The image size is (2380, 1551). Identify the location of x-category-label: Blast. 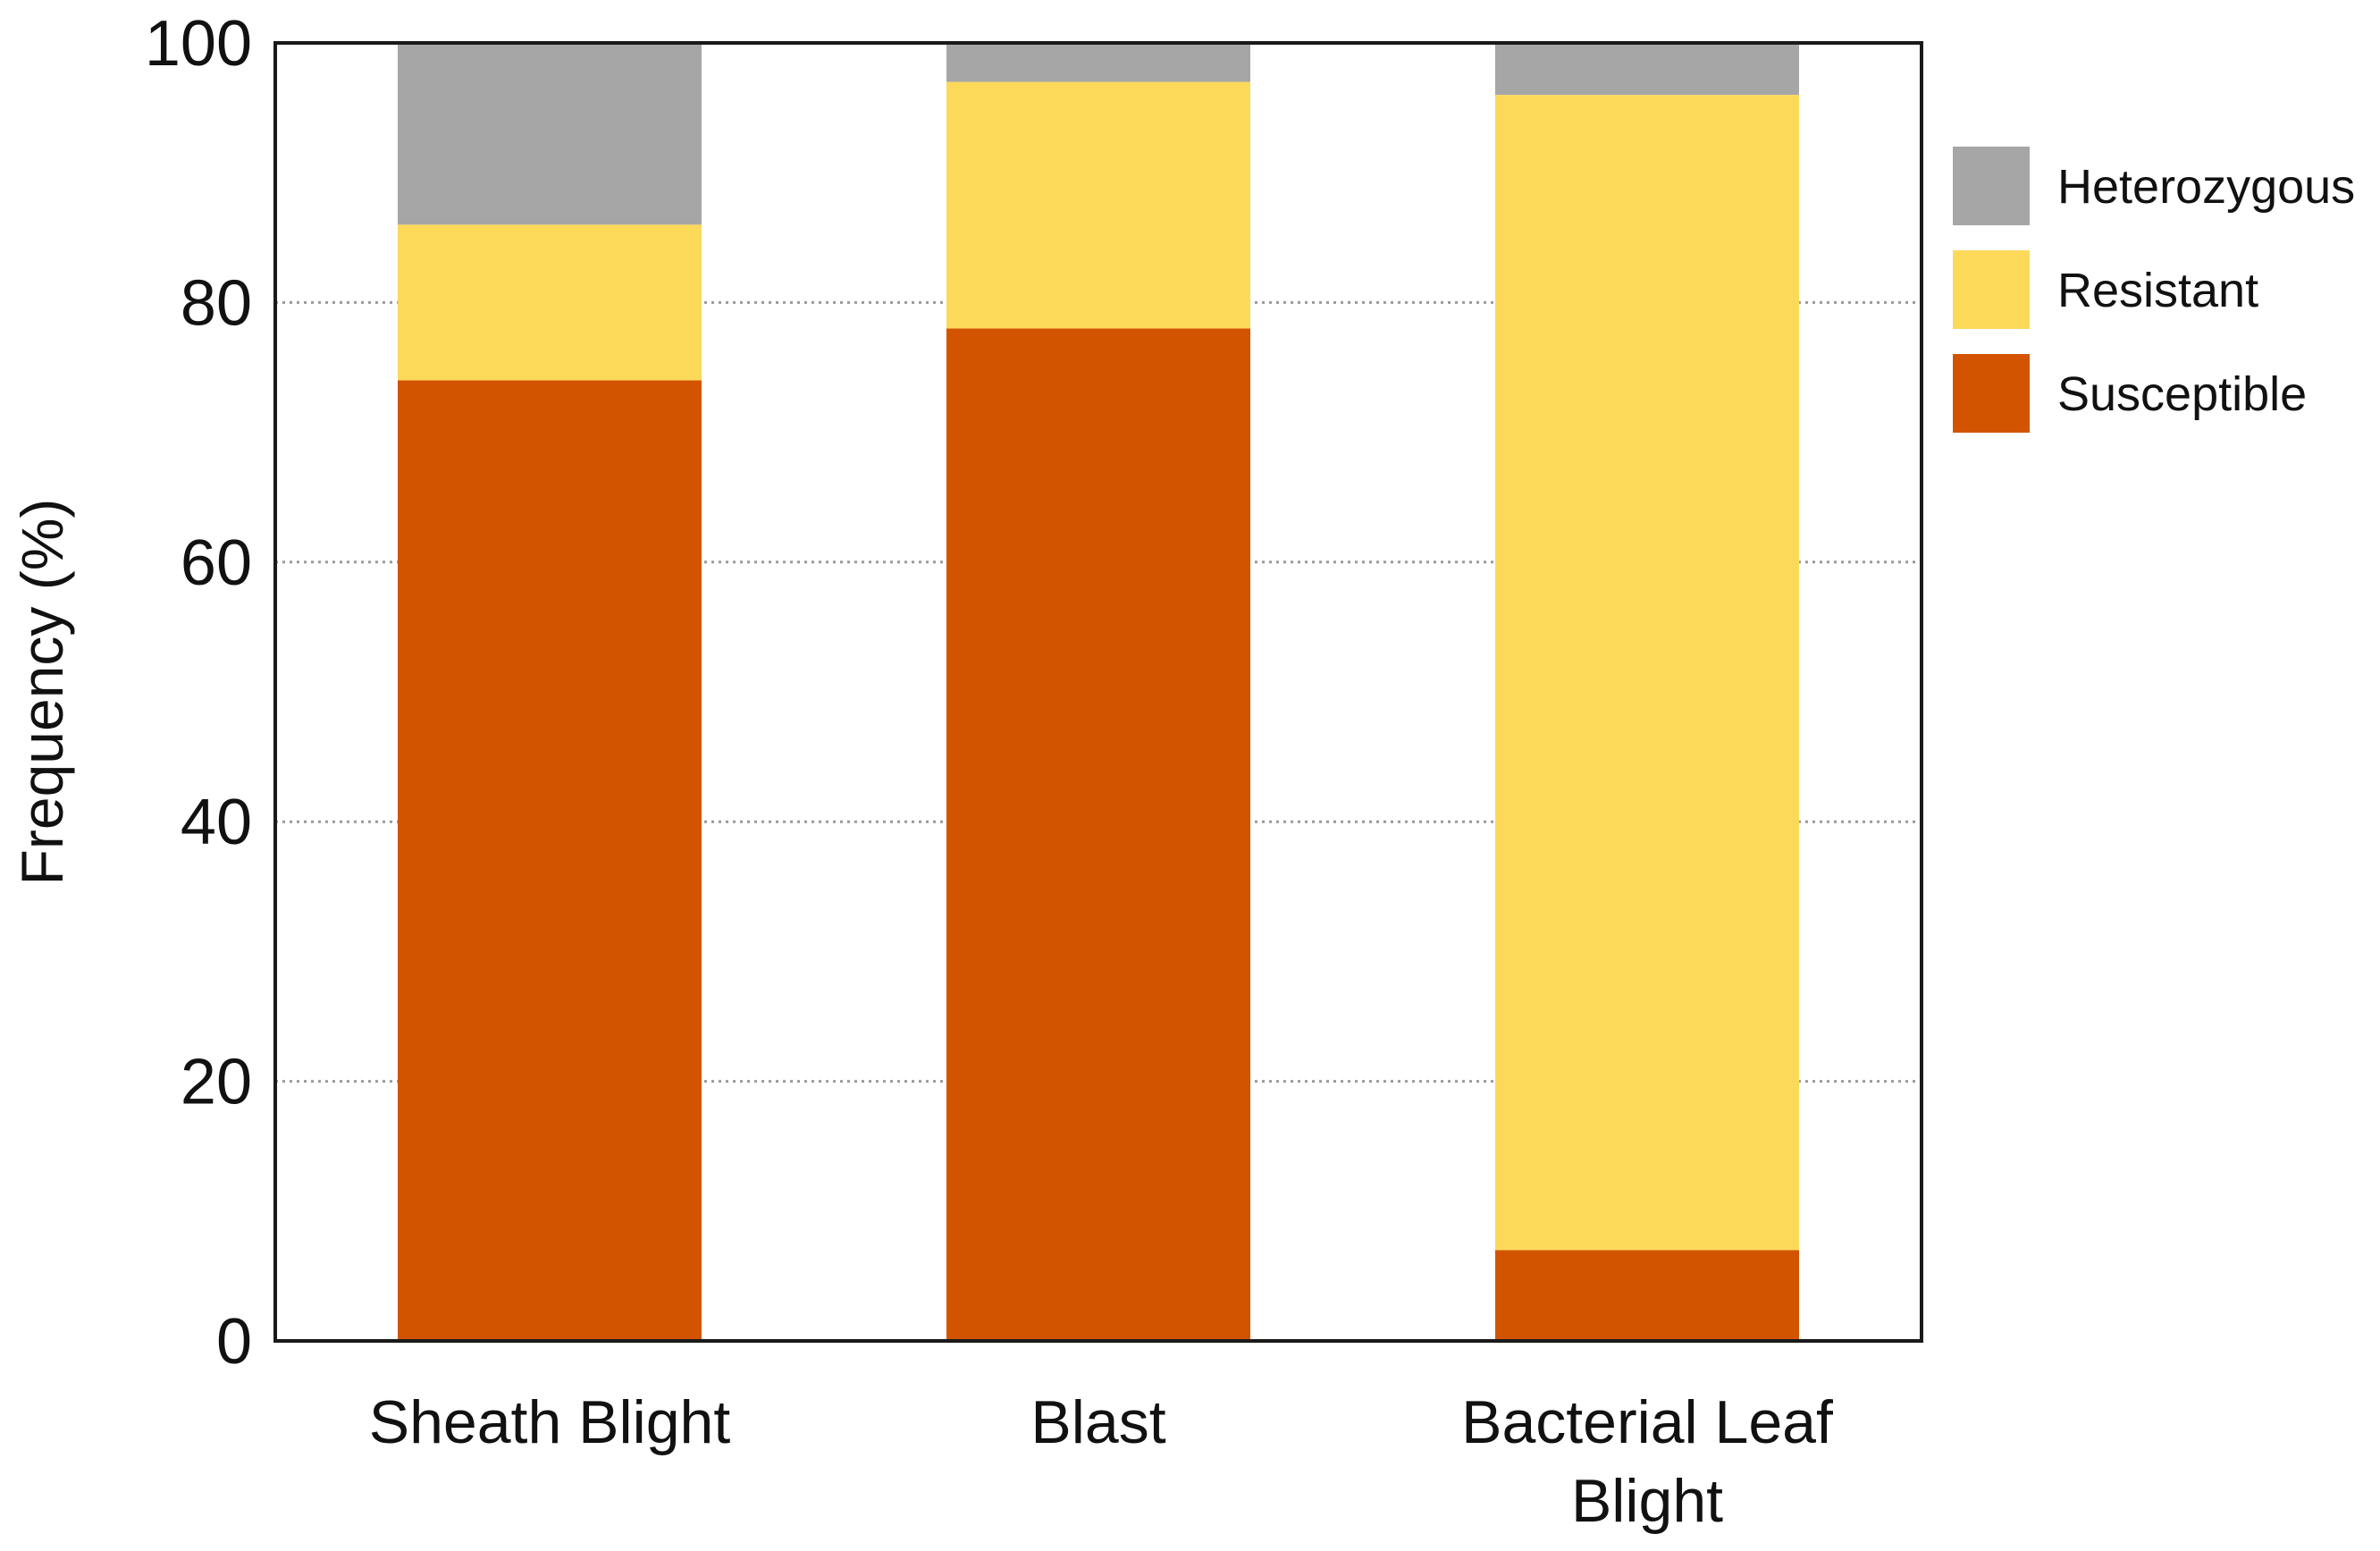
(1097, 1422).